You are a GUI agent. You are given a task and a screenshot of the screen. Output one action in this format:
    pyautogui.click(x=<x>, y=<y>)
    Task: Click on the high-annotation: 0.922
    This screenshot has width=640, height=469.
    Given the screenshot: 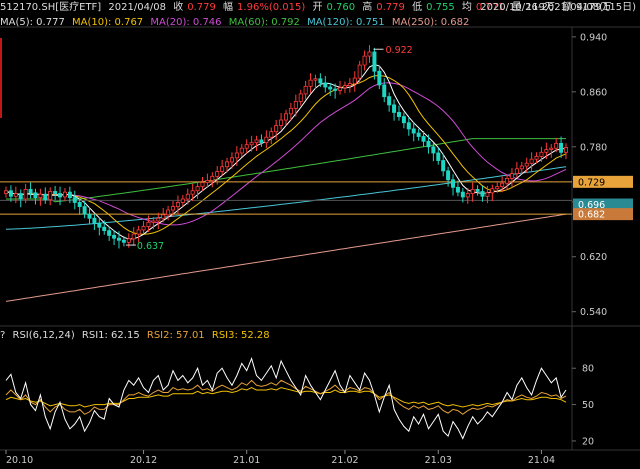 What is the action you would take?
    pyautogui.click(x=399, y=50)
    